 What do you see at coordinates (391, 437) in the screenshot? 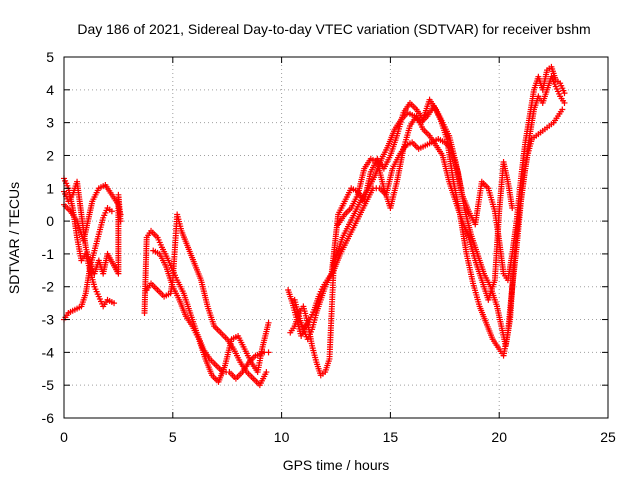
I see `x-tick-label: 15` at bounding box center [391, 437].